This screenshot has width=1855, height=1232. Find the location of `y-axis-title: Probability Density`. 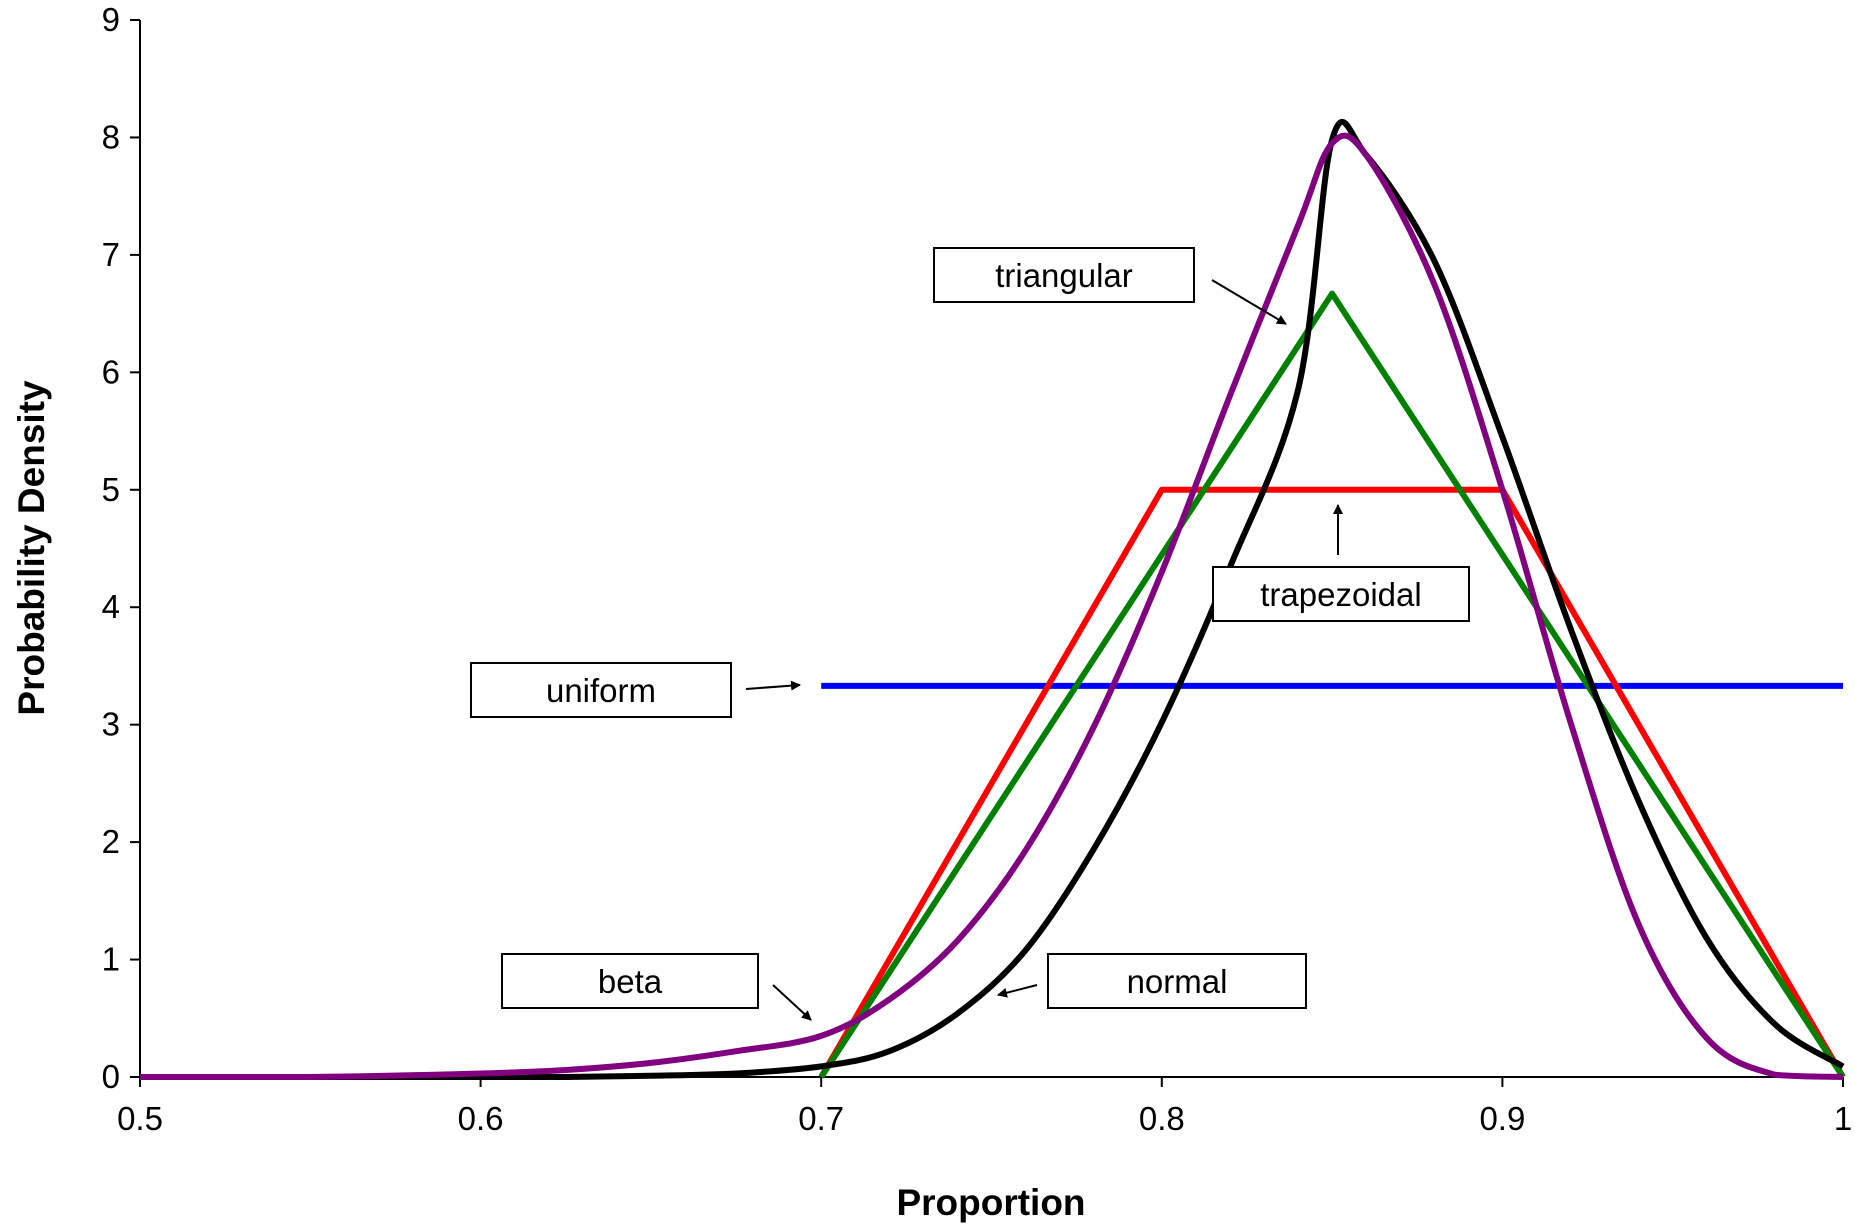

y-axis-title: Probability Density is located at coordinates (31, 548).